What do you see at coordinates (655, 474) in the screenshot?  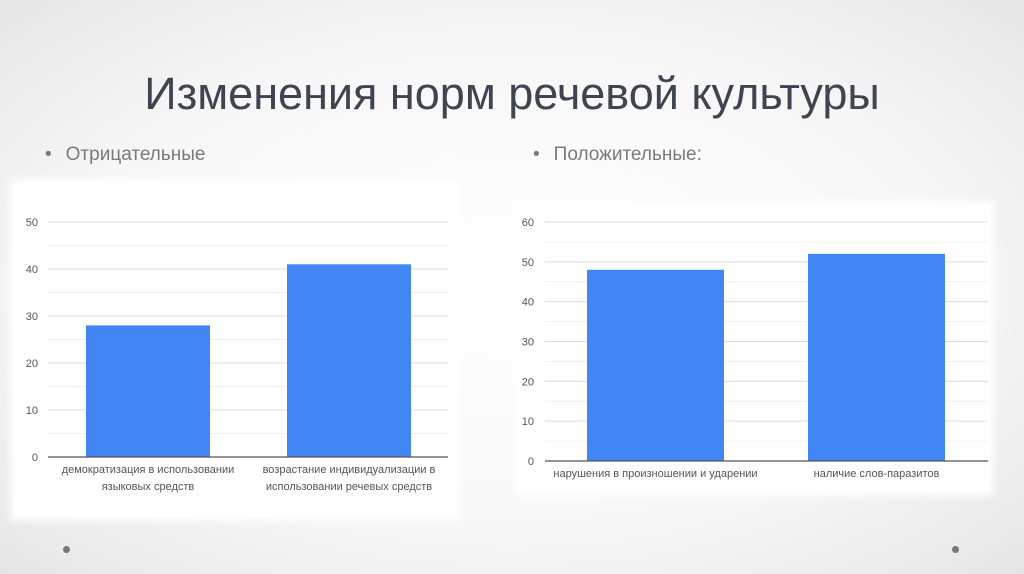 I see `x-tick-label: нарушения в произношении и ударении` at bounding box center [655, 474].